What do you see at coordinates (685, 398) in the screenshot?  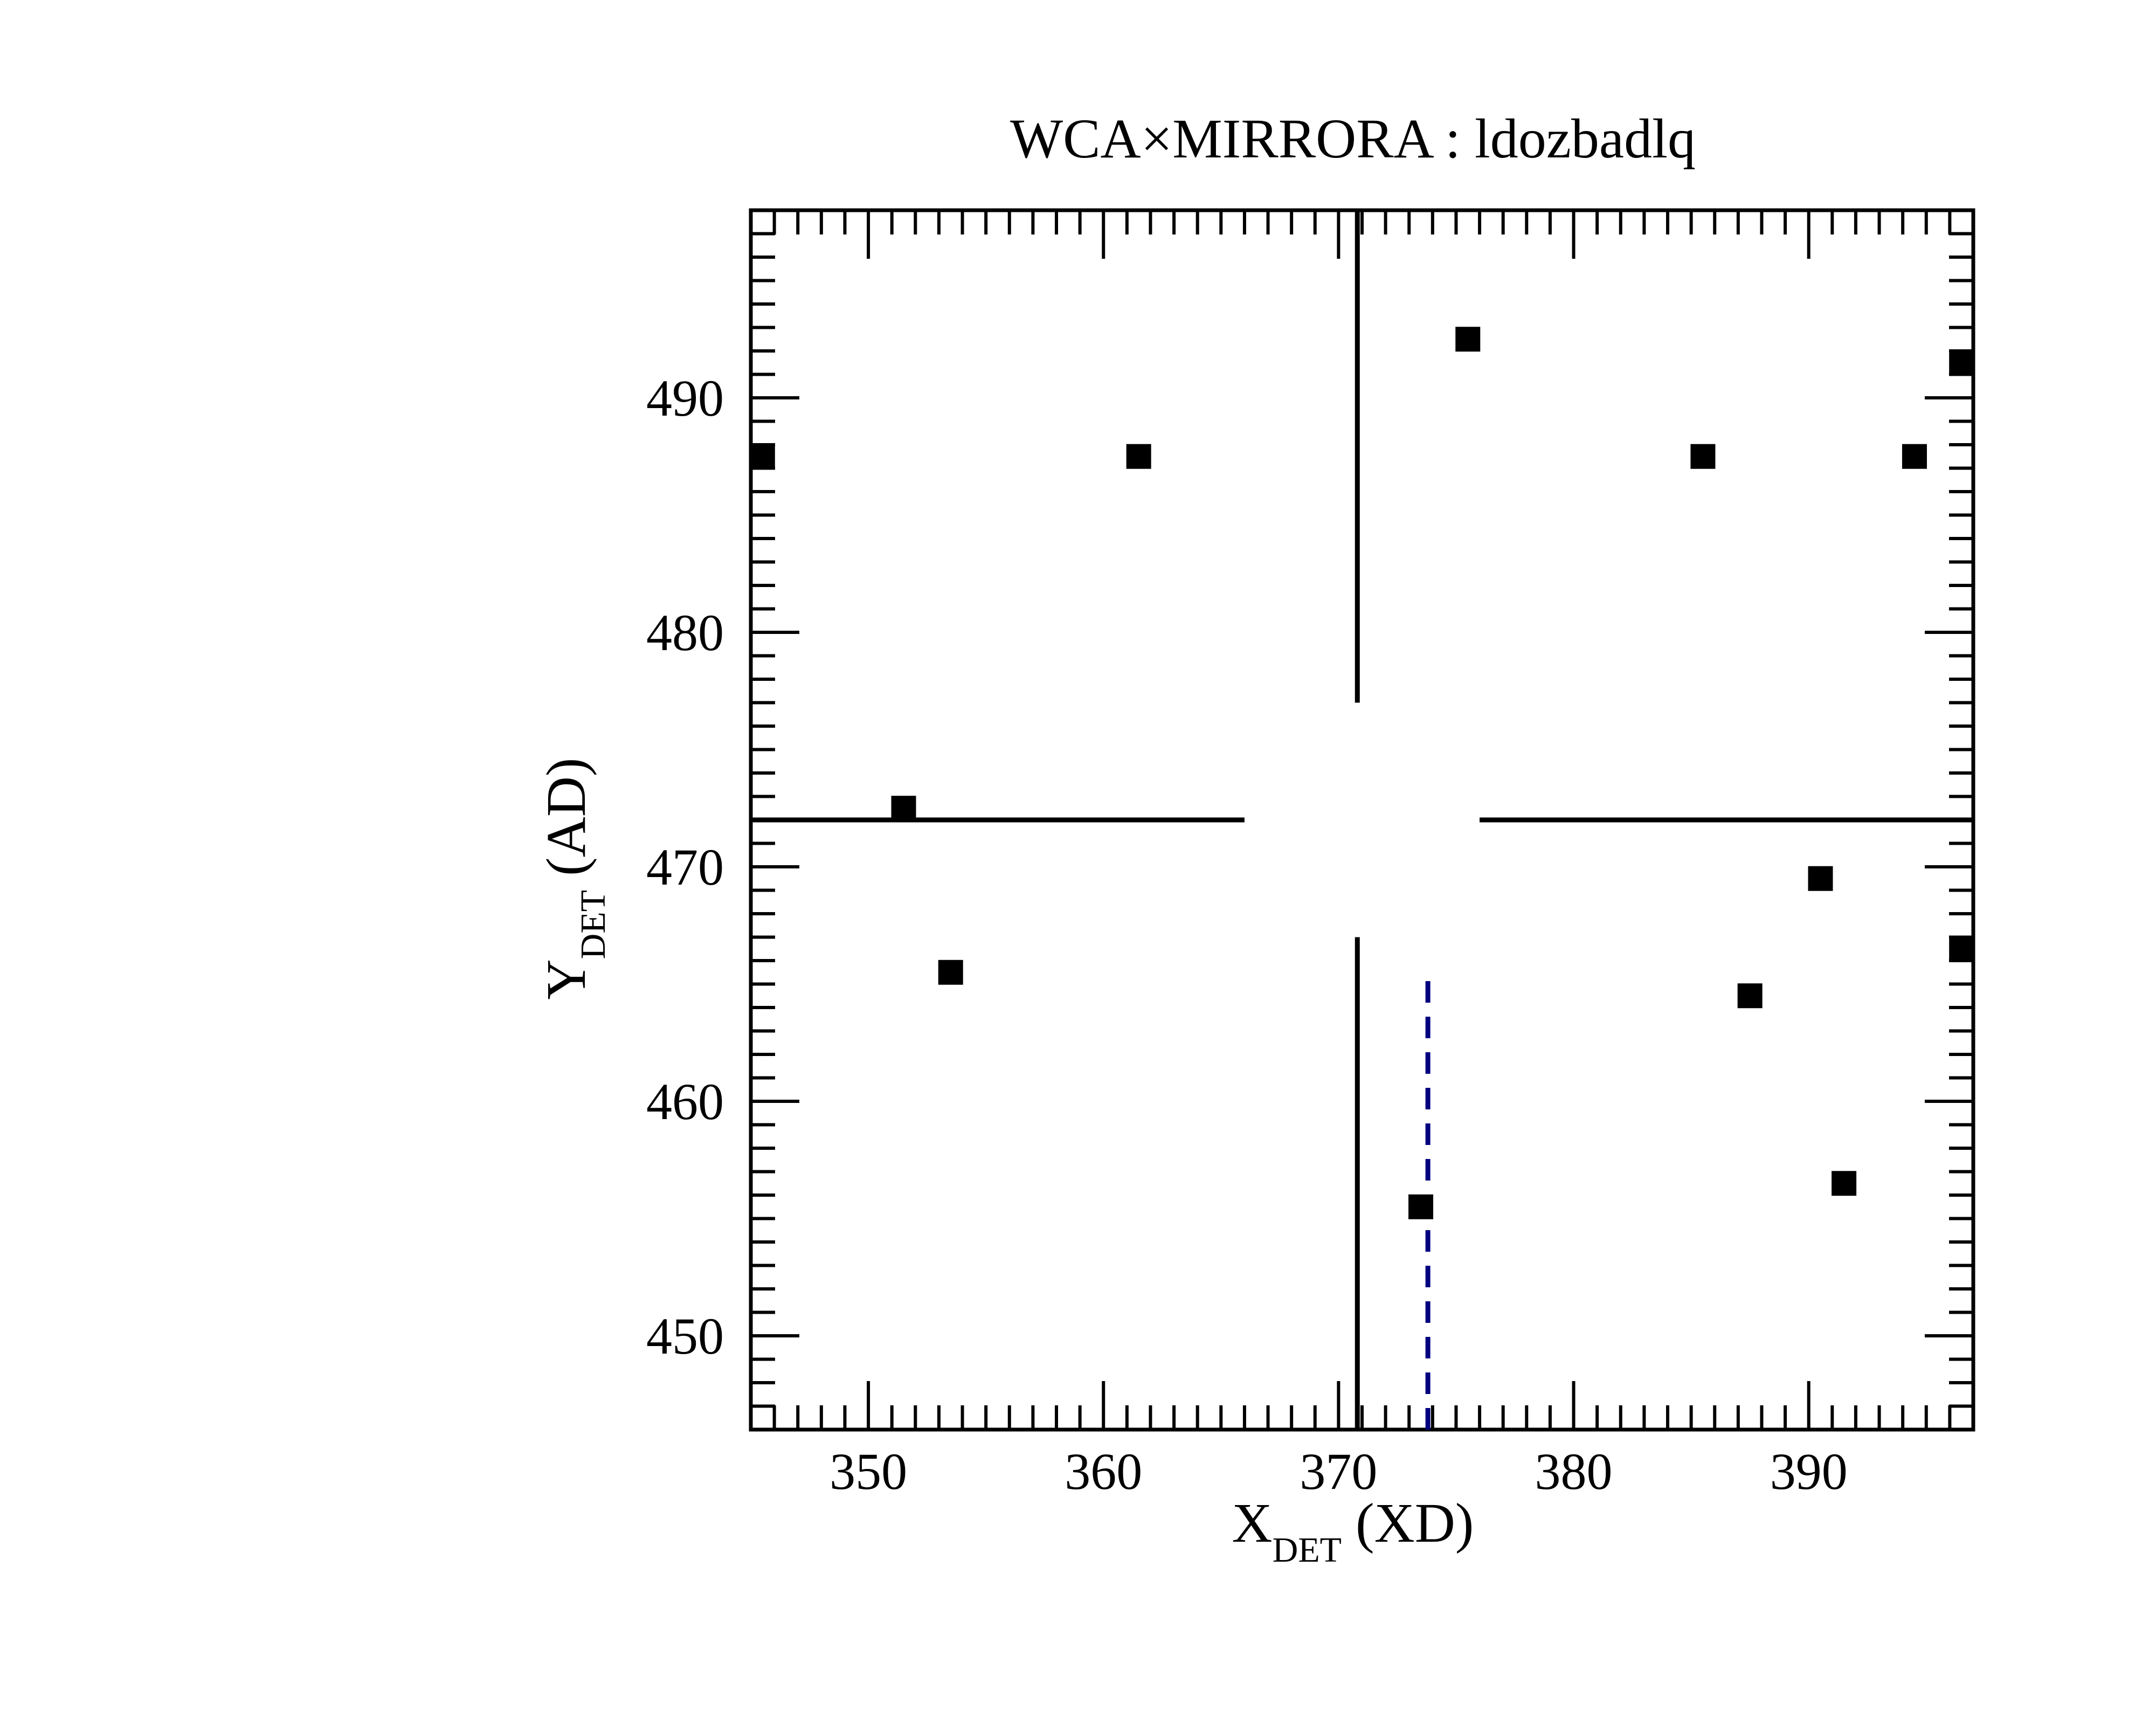 I see `y-tick-label: 490` at bounding box center [685, 398].